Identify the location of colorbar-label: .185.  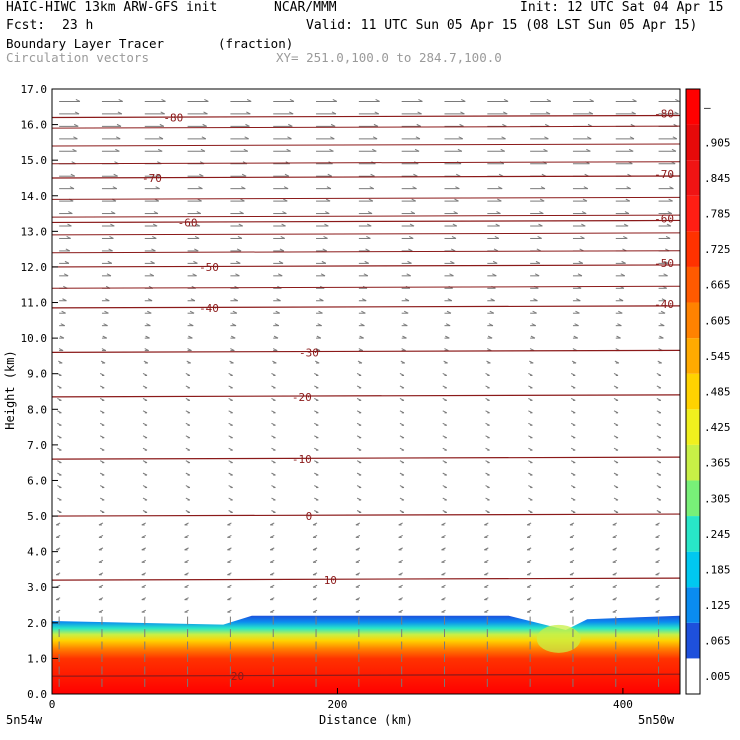
(717, 569).